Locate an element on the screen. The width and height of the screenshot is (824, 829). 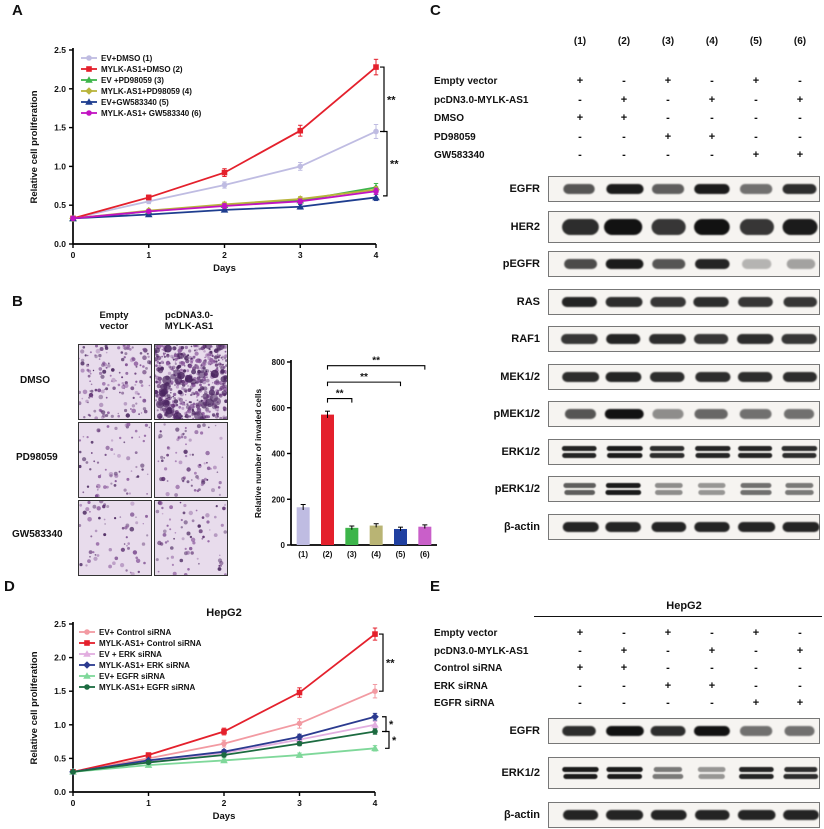
blot-strip-ras is located at coordinates (684, 301).